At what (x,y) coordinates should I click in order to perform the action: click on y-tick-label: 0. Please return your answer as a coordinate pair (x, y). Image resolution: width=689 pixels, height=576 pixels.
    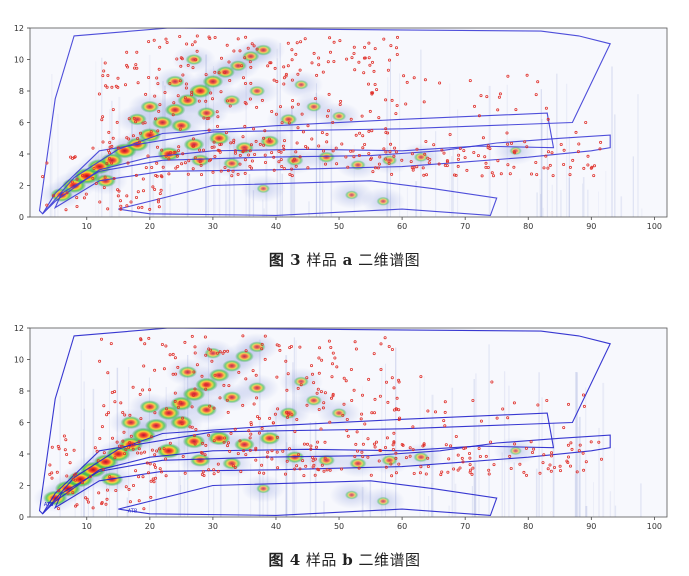
    Looking at the image, I should click on (21, 217).